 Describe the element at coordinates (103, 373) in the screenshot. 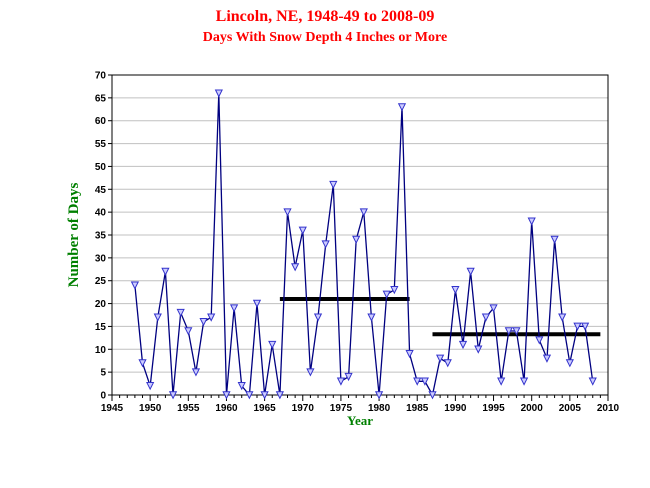

I see `y-tick-label: 5` at that location.